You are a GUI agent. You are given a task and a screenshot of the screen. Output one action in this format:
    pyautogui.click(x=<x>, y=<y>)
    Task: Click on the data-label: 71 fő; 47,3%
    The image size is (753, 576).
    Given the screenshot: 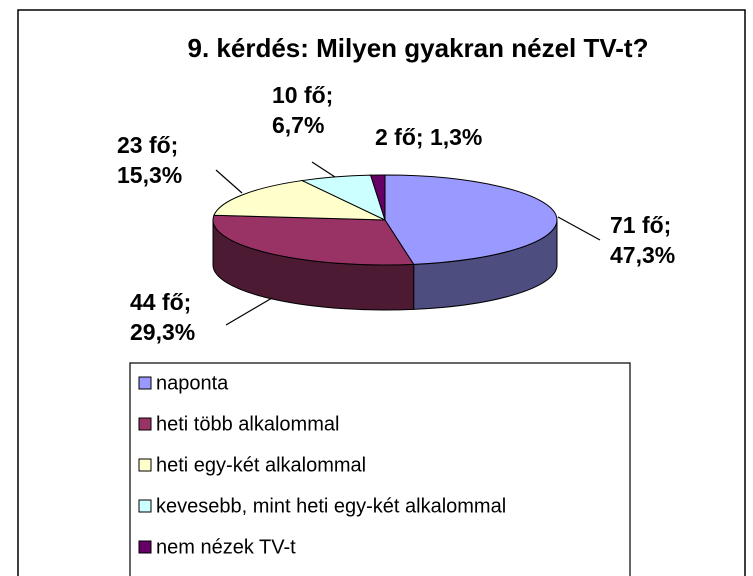 What is the action you would take?
    pyautogui.click(x=643, y=240)
    